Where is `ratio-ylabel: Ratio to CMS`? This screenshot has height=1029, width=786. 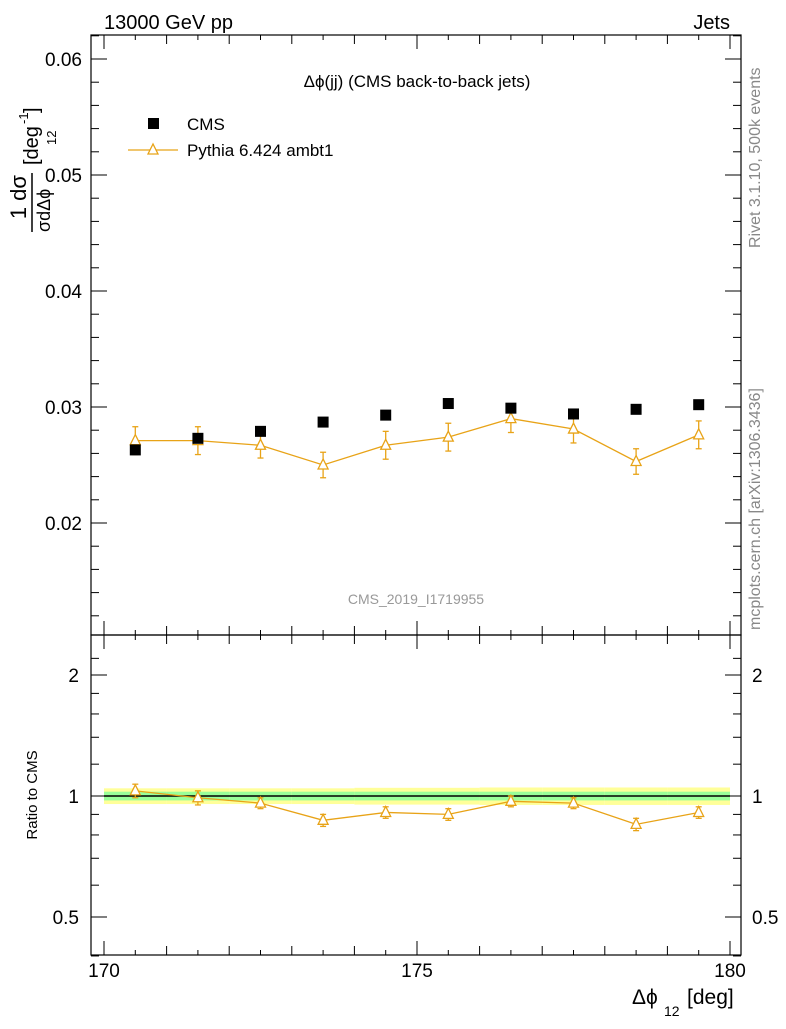
ratio-ylabel: Ratio to CMS is located at coordinates (32, 794).